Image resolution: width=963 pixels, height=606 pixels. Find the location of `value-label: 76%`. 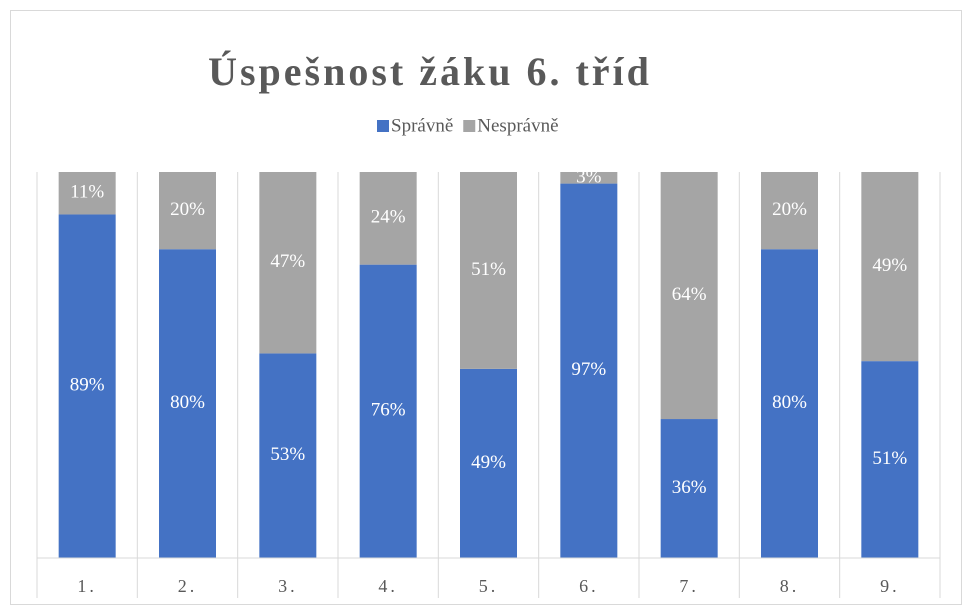

value-label: 76% is located at coordinates (388, 410).